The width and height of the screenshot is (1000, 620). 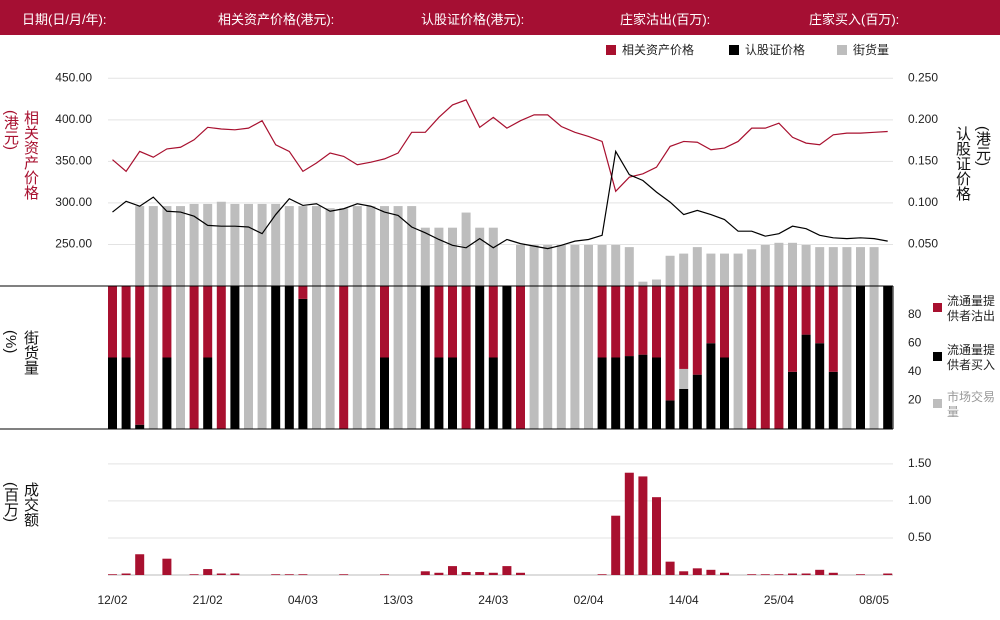 I want to click on y-tick-label: 1.50, so click(x=920, y=463).